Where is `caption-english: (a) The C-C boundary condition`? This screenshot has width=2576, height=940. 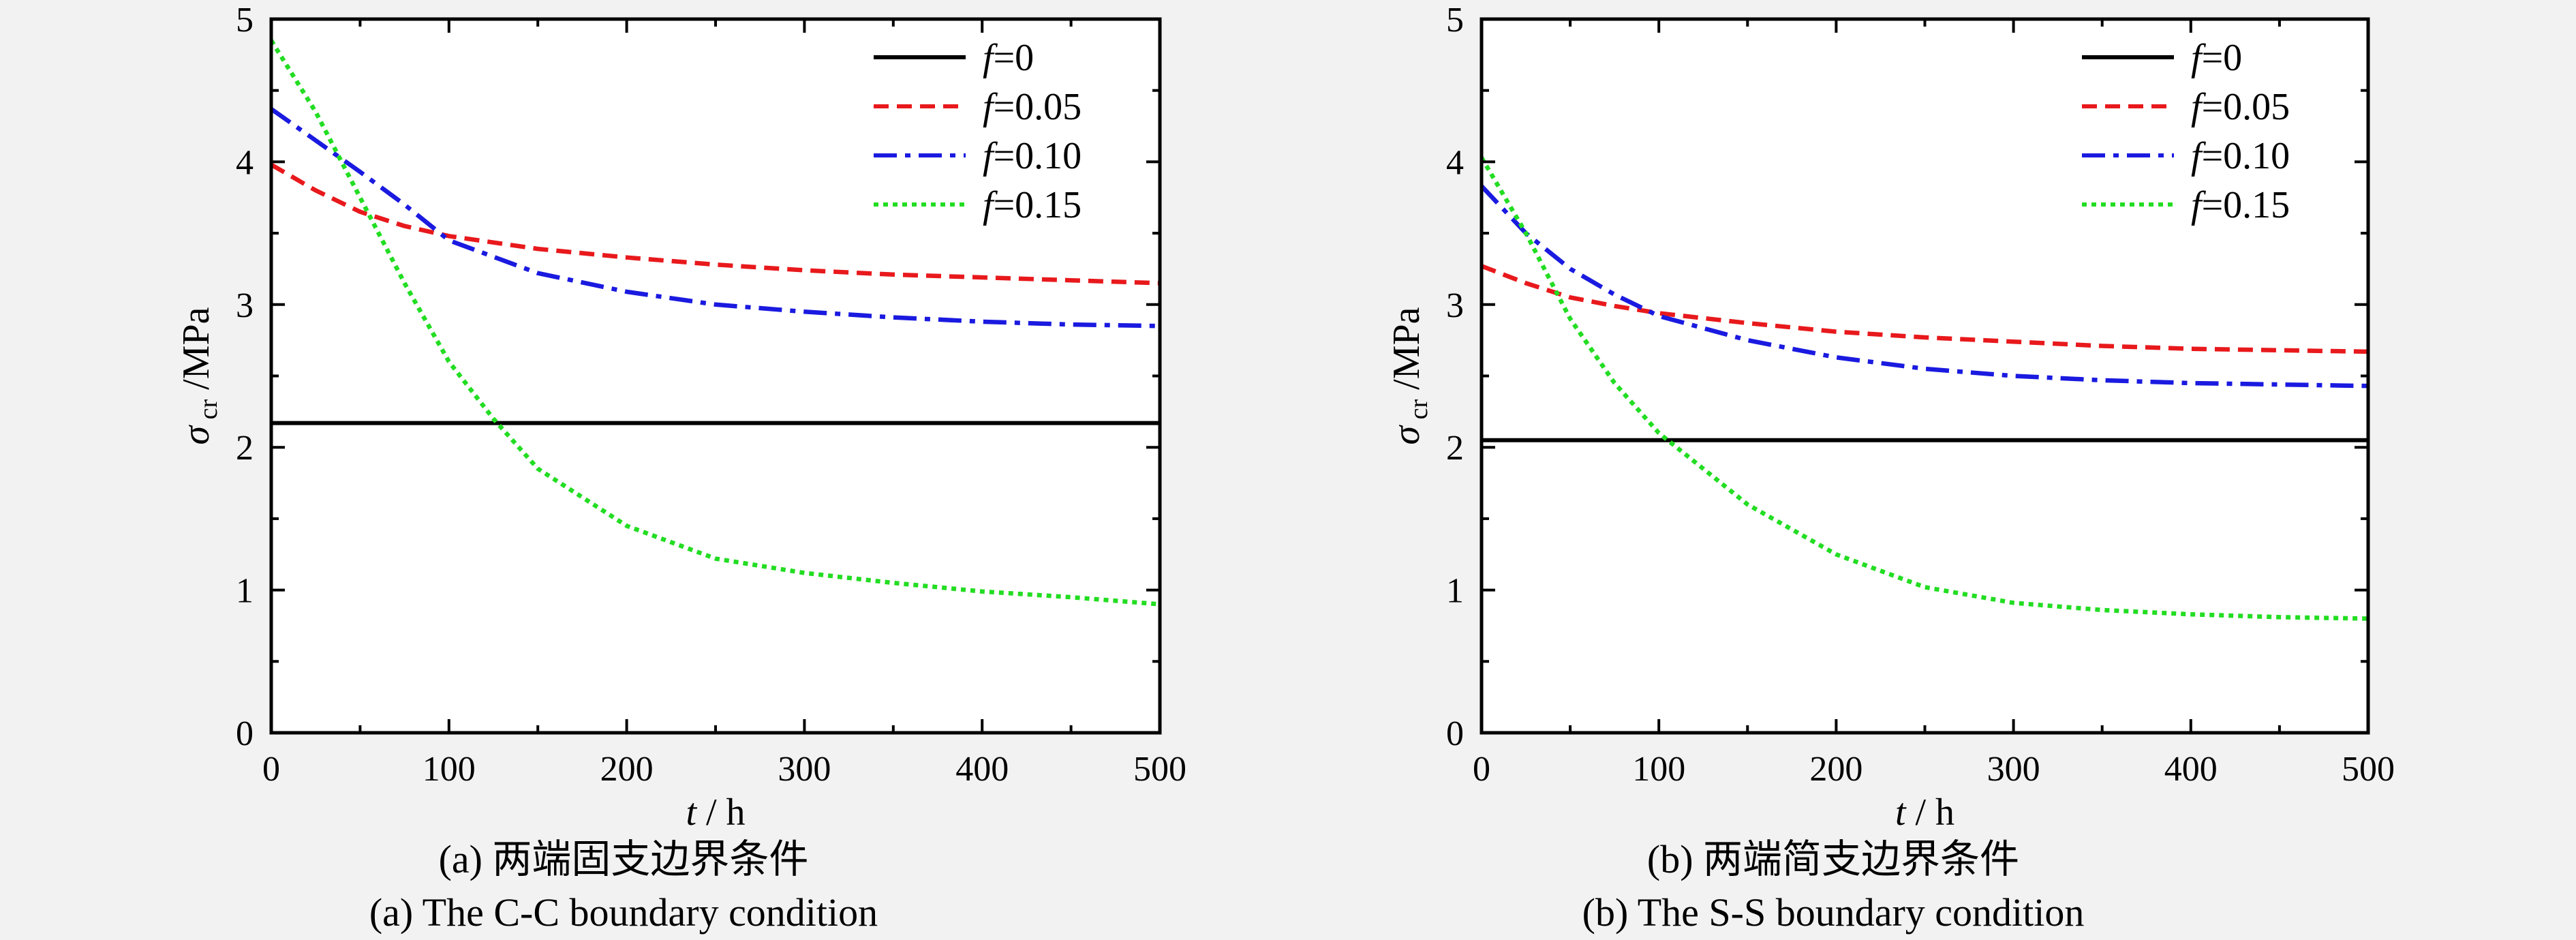 caption-english: (a) The C-C boundary condition is located at coordinates (623, 912).